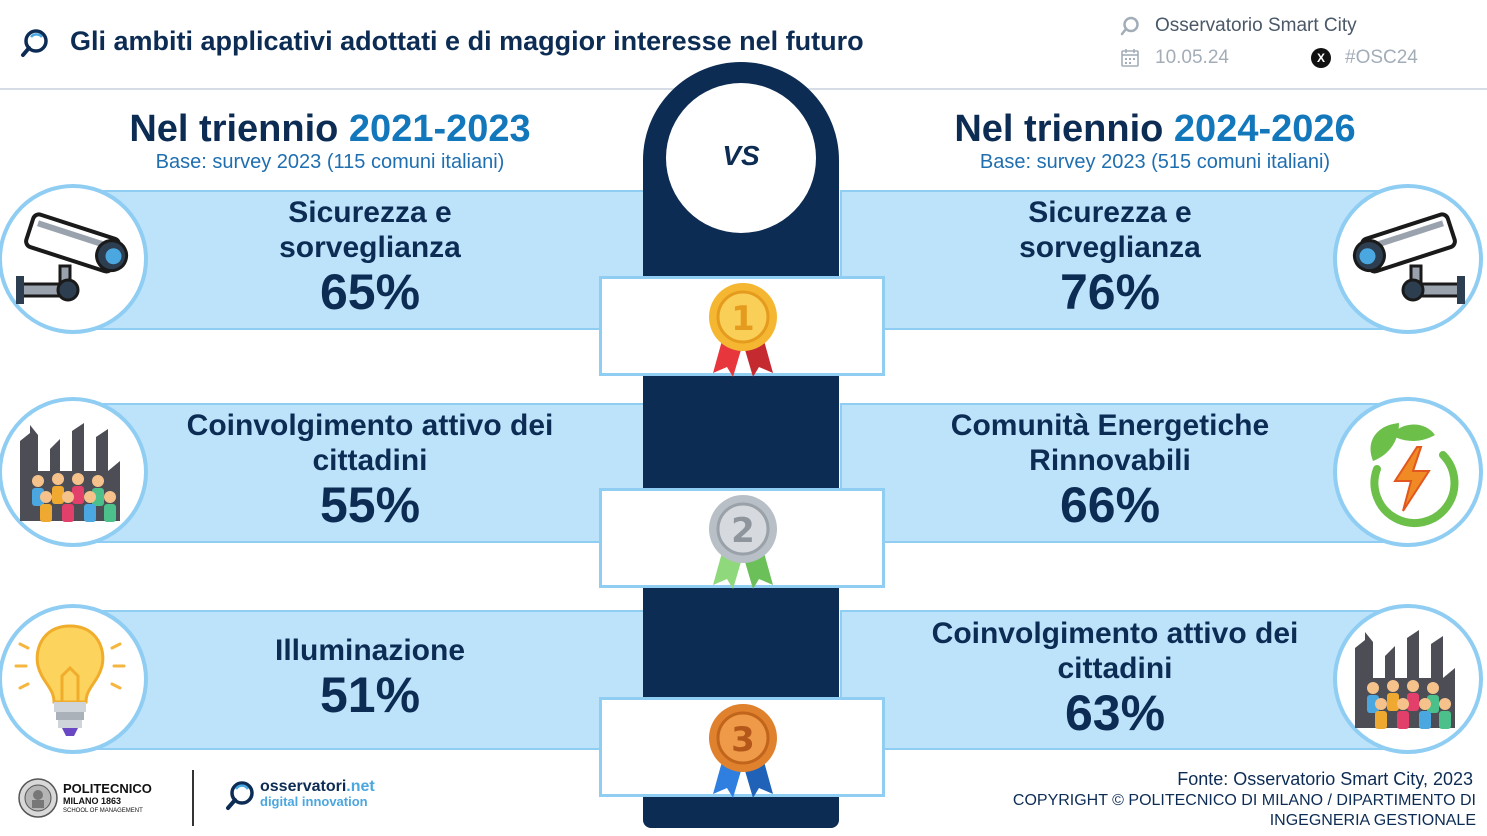 This screenshot has width=1487, height=836. Describe the element at coordinates (1115, 678) in the screenshot. I see `right-item-3: Coinvolgimento attivo dei cittadini 63%` at that location.